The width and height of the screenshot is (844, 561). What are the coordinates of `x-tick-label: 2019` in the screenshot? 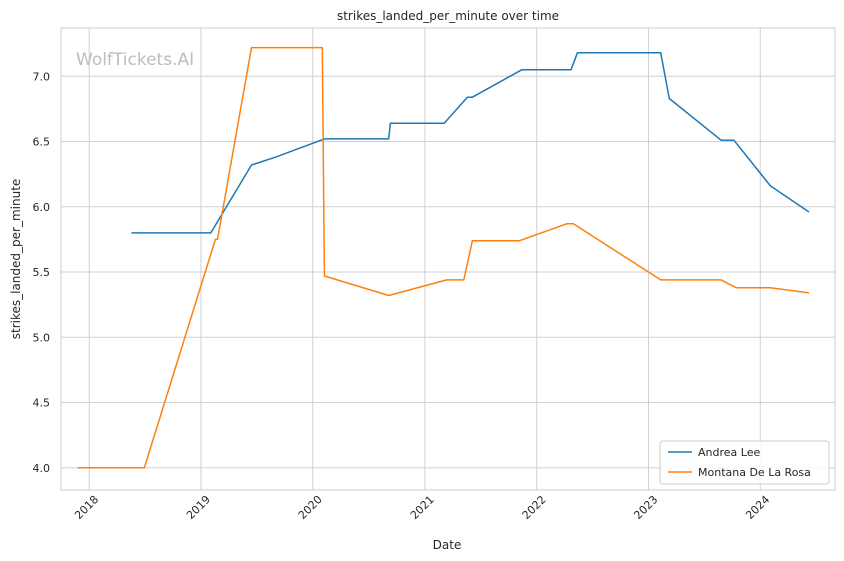 It's located at (198, 507).